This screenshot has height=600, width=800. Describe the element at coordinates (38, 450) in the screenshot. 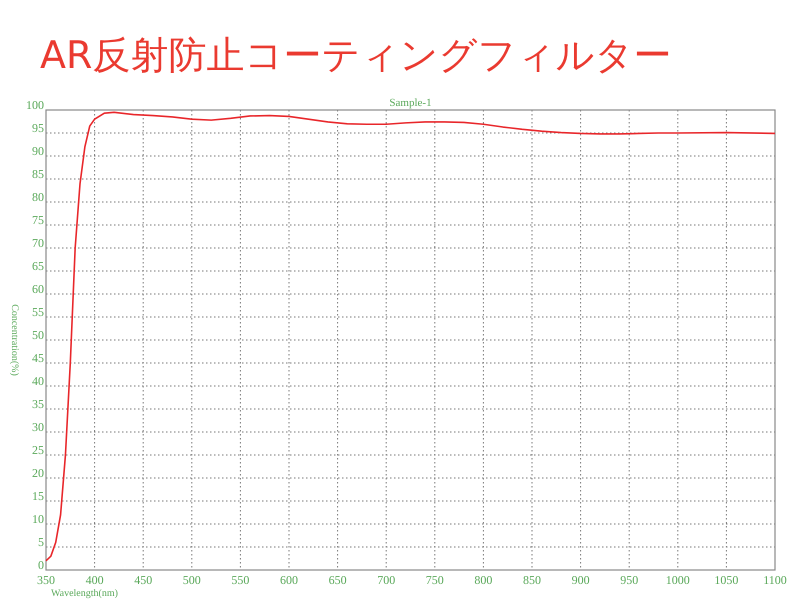

I see `y-tick-label: 25` at that location.